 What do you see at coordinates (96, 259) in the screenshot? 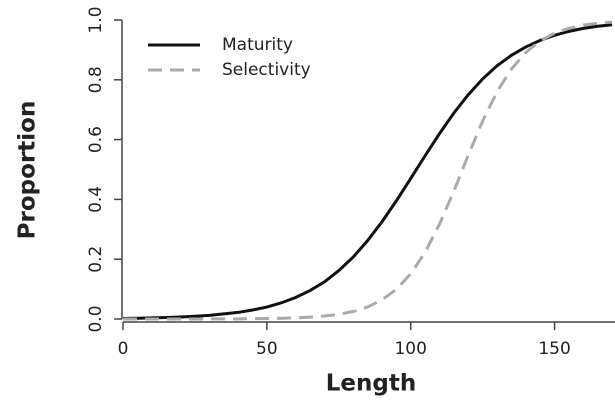
I see `y-tick-label: 0.2` at bounding box center [96, 259].